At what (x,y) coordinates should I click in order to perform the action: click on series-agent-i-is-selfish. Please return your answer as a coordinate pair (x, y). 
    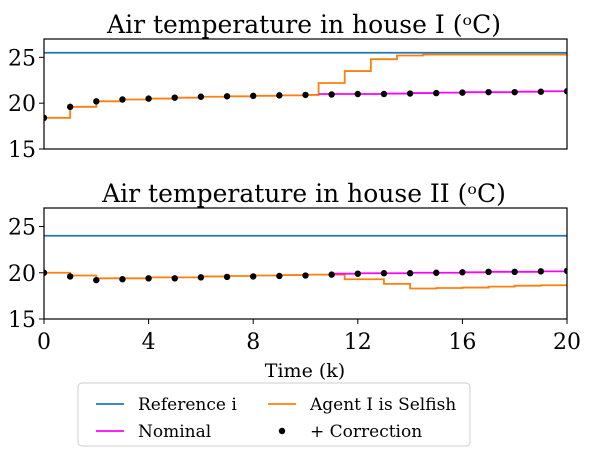
    Looking at the image, I should click on (305, 86).